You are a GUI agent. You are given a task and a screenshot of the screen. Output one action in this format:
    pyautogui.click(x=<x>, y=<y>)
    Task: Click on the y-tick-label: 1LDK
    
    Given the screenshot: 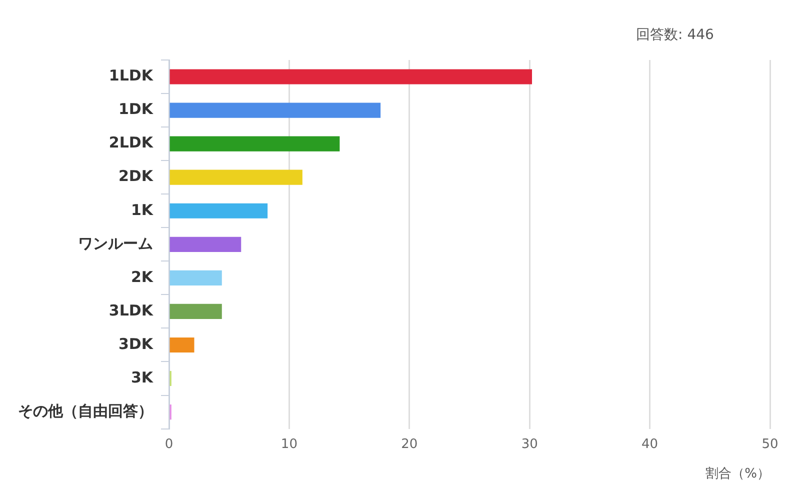 What is the action you would take?
    pyautogui.click(x=131, y=75)
    